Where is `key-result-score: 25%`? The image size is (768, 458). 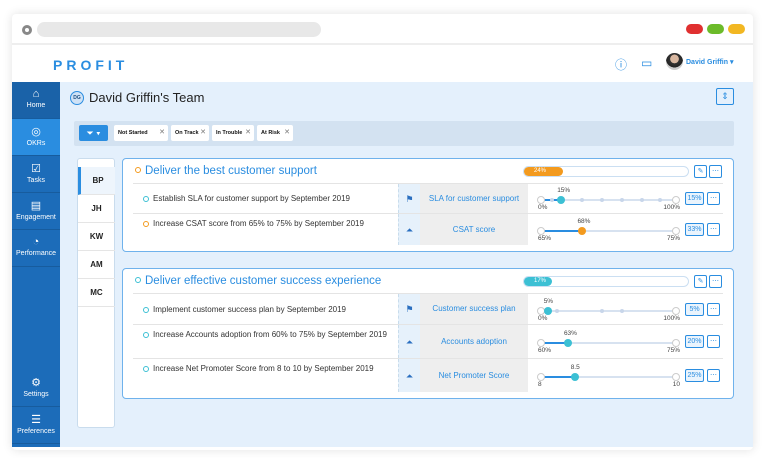
key-result-score: 25% is located at coordinates (694, 375).